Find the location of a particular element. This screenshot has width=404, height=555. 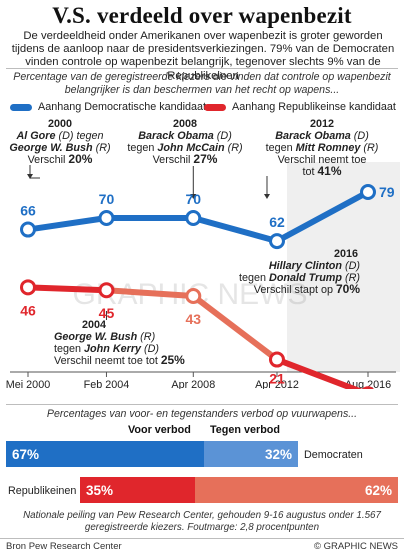

x-tick-label: Apr 2012 is located at coordinates (277, 384).